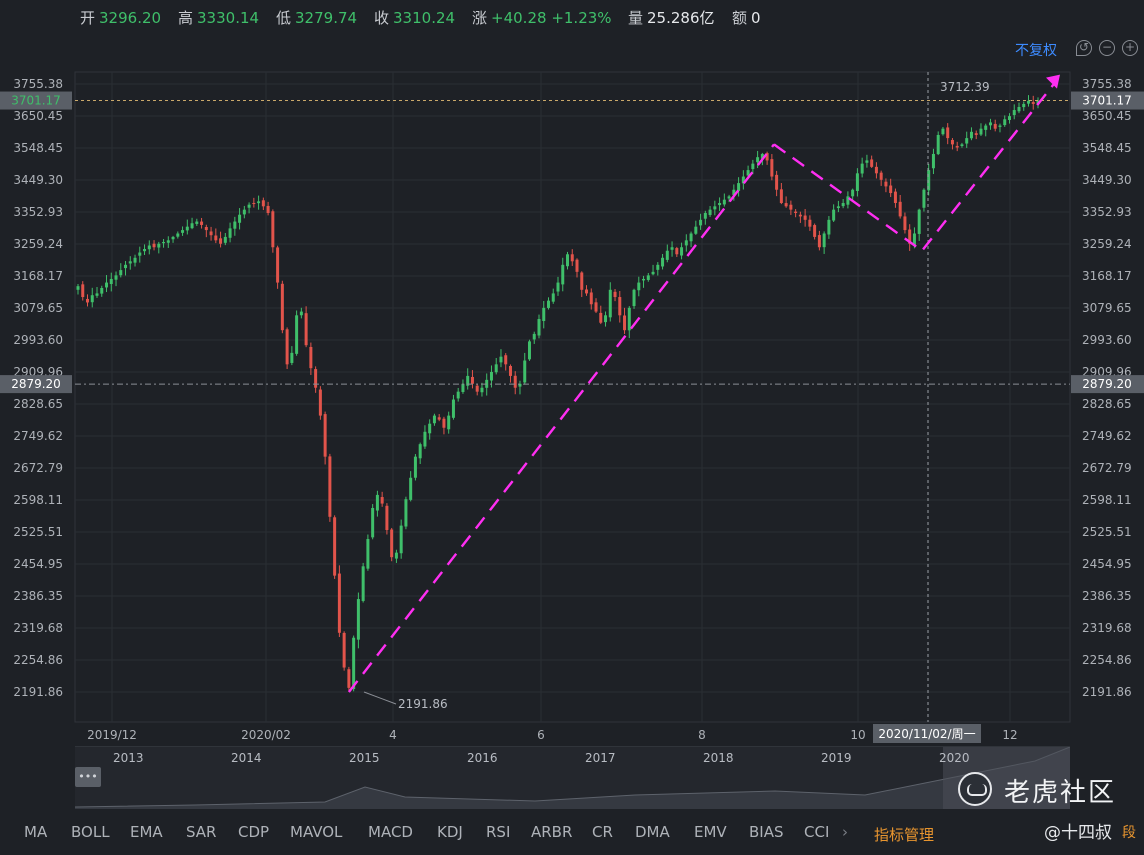  Describe the element at coordinates (480, 18) in the screenshot. I see `change-label: 涨` at that location.